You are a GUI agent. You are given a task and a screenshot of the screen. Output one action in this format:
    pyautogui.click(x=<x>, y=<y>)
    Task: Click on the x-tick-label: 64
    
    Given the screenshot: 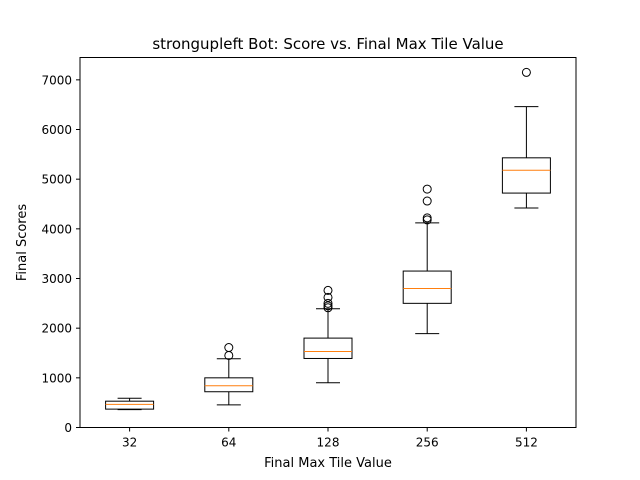 What is the action you would take?
    pyautogui.click(x=228, y=443)
    